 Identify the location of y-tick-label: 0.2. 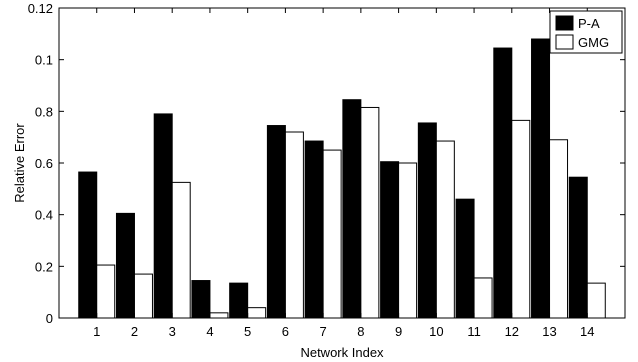
(44, 266).